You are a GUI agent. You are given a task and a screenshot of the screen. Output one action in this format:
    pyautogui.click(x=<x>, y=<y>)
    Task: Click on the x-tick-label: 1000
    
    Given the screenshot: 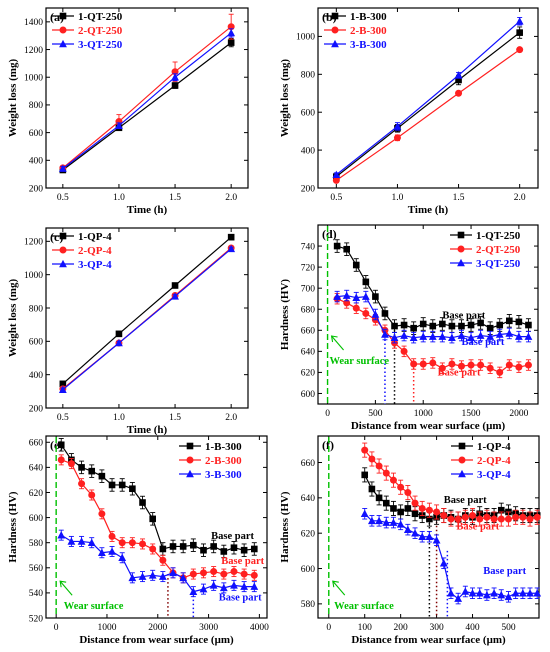 What is the action you would take?
    pyautogui.click(x=423, y=414)
    